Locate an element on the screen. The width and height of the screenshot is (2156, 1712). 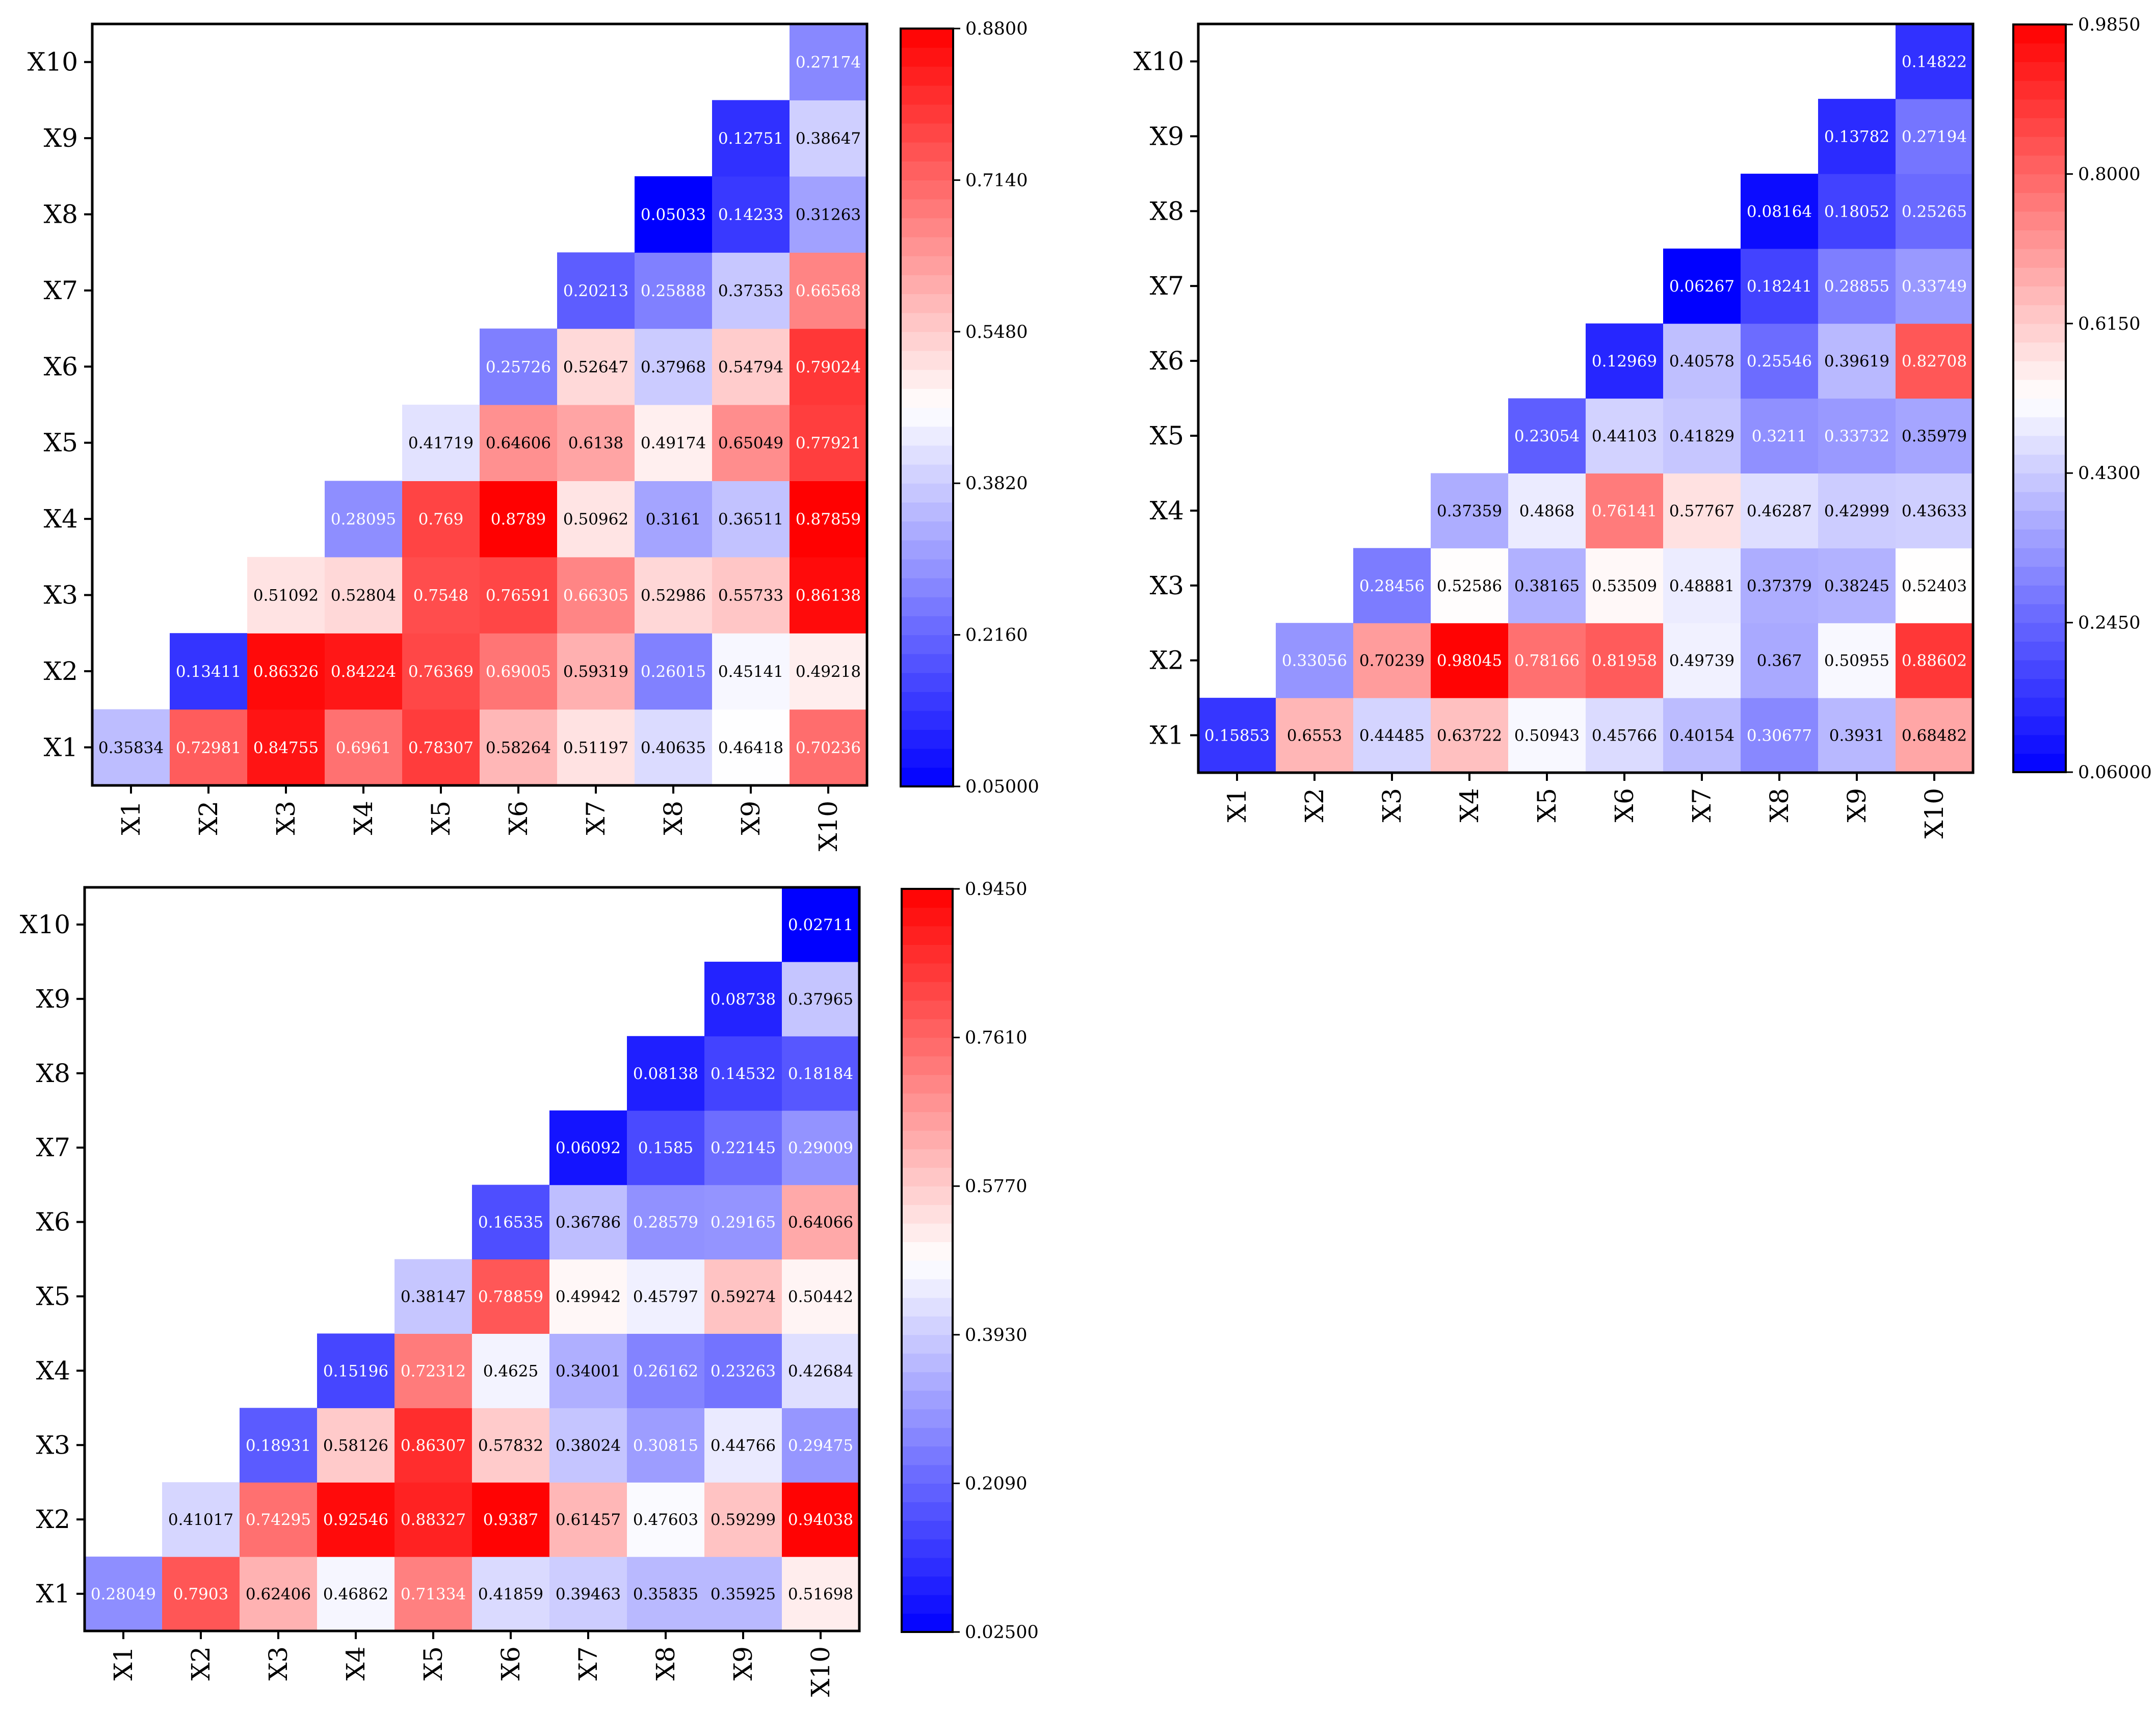
cell-value-label: 0.76369 is located at coordinates (441, 672).